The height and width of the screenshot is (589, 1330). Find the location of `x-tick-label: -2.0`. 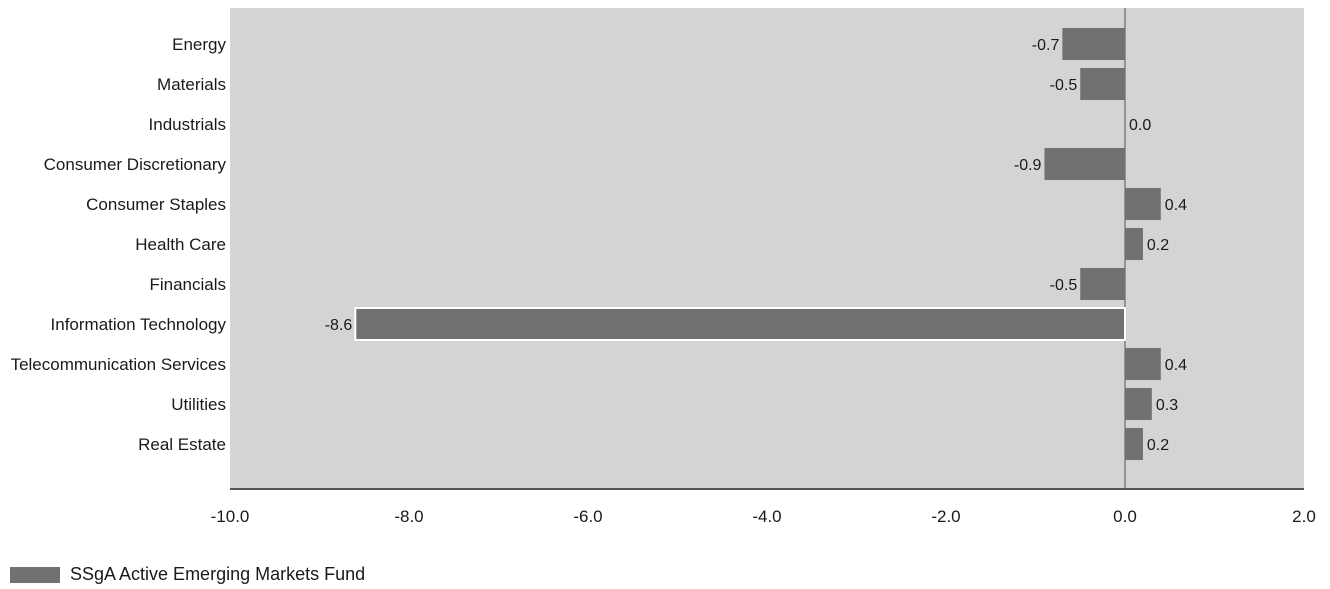

x-tick-label: -2.0 is located at coordinates (945, 516).